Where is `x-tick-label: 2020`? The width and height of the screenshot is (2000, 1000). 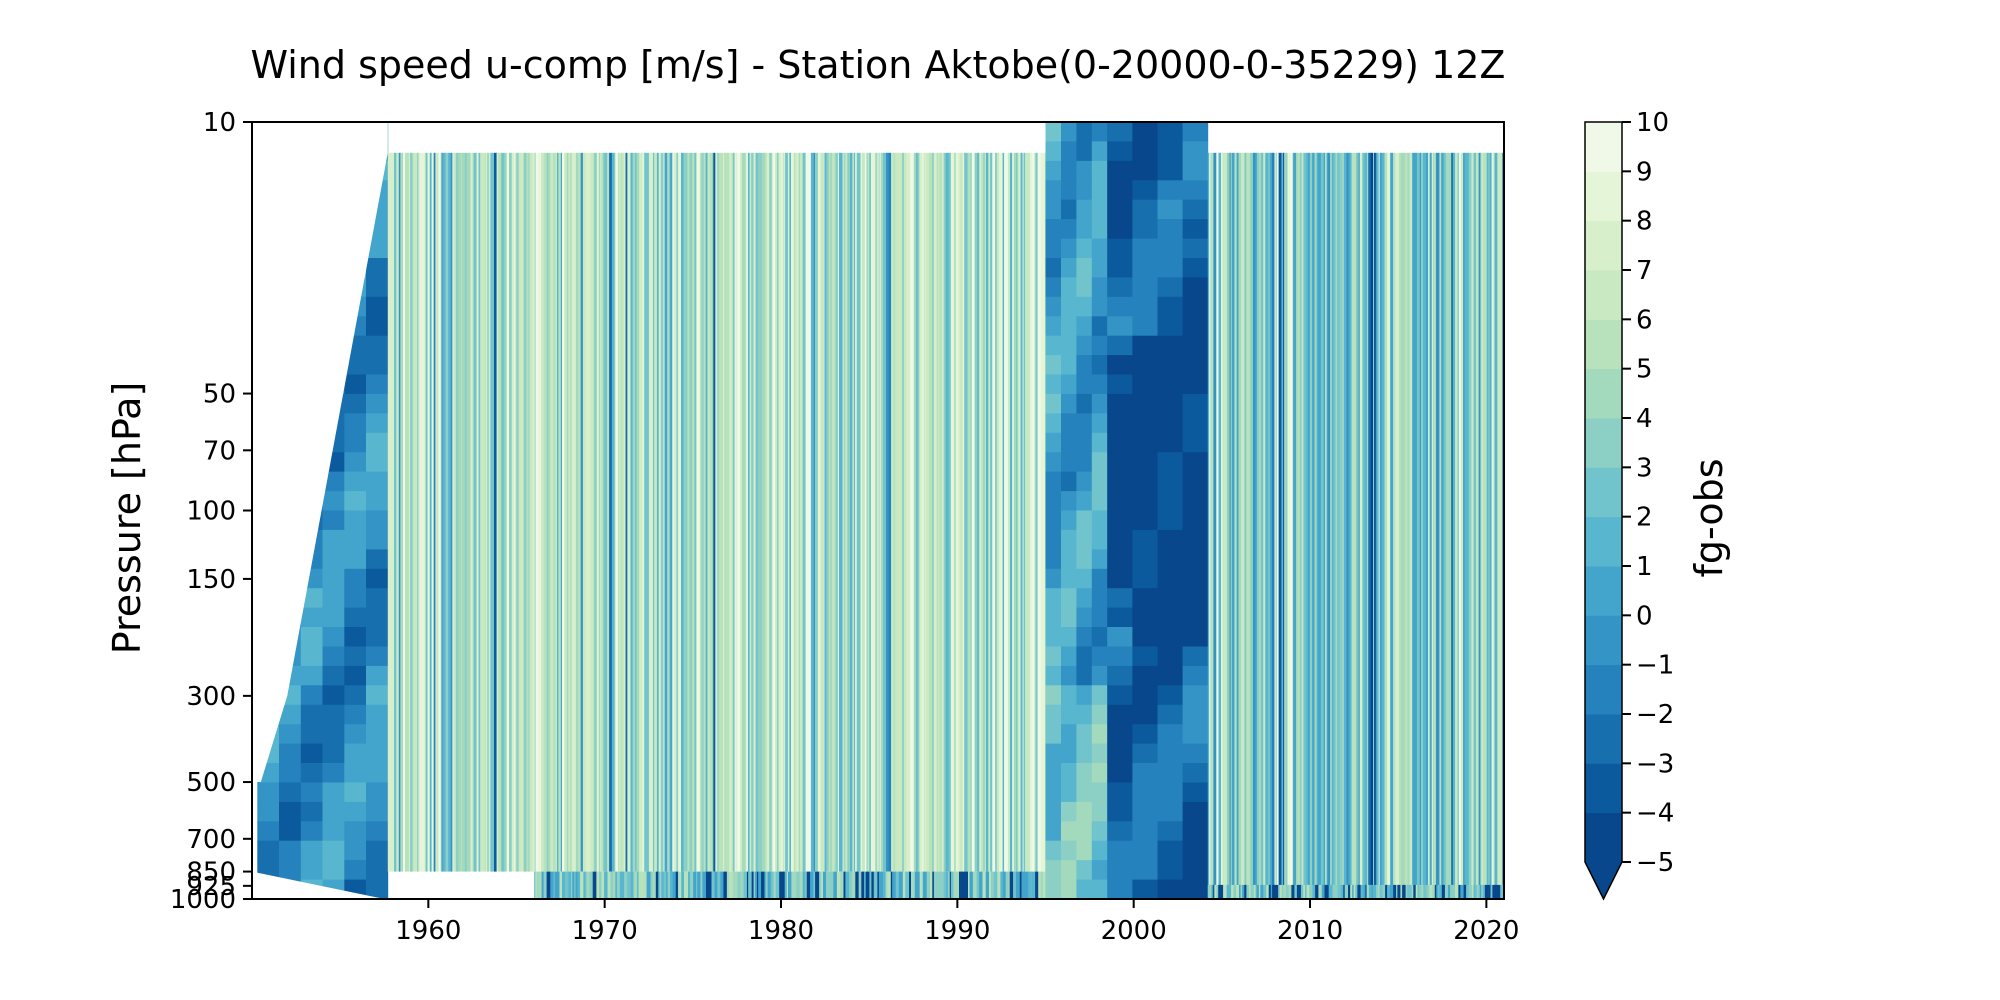
x-tick-label: 2020 is located at coordinates (1486, 931).